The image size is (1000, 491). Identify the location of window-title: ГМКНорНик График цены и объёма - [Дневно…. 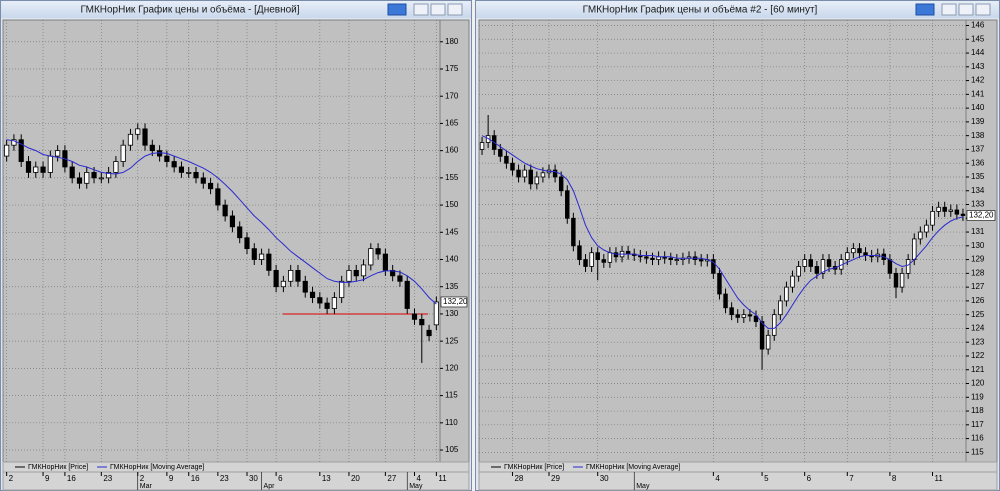
(189, 10).